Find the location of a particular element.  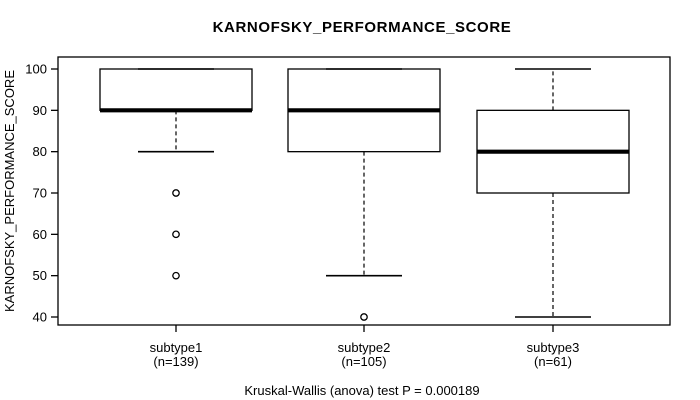

group-label: subtype3 is located at coordinates (553, 347).